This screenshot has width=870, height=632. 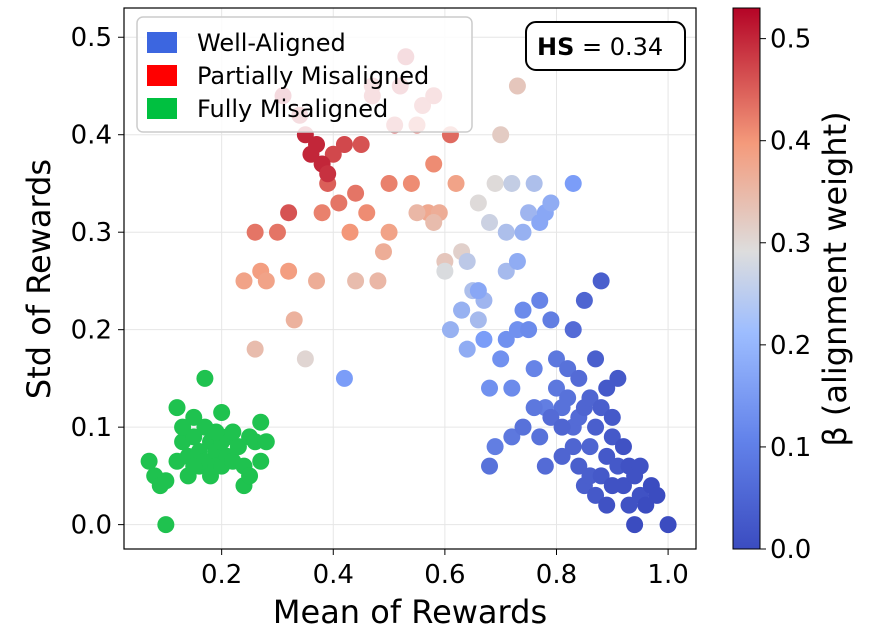 What do you see at coordinates (91, 136) in the screenshot?
I see `y-tick-label: 0.4` at bounding box center [91, 136].